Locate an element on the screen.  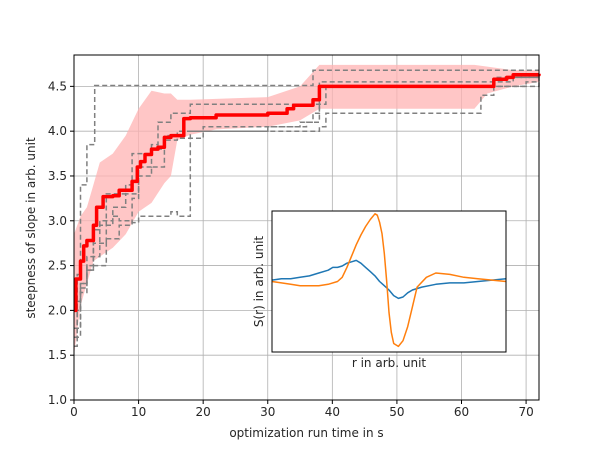
x-axis-label: optimization run time in s is located at coordinates (306, 433).